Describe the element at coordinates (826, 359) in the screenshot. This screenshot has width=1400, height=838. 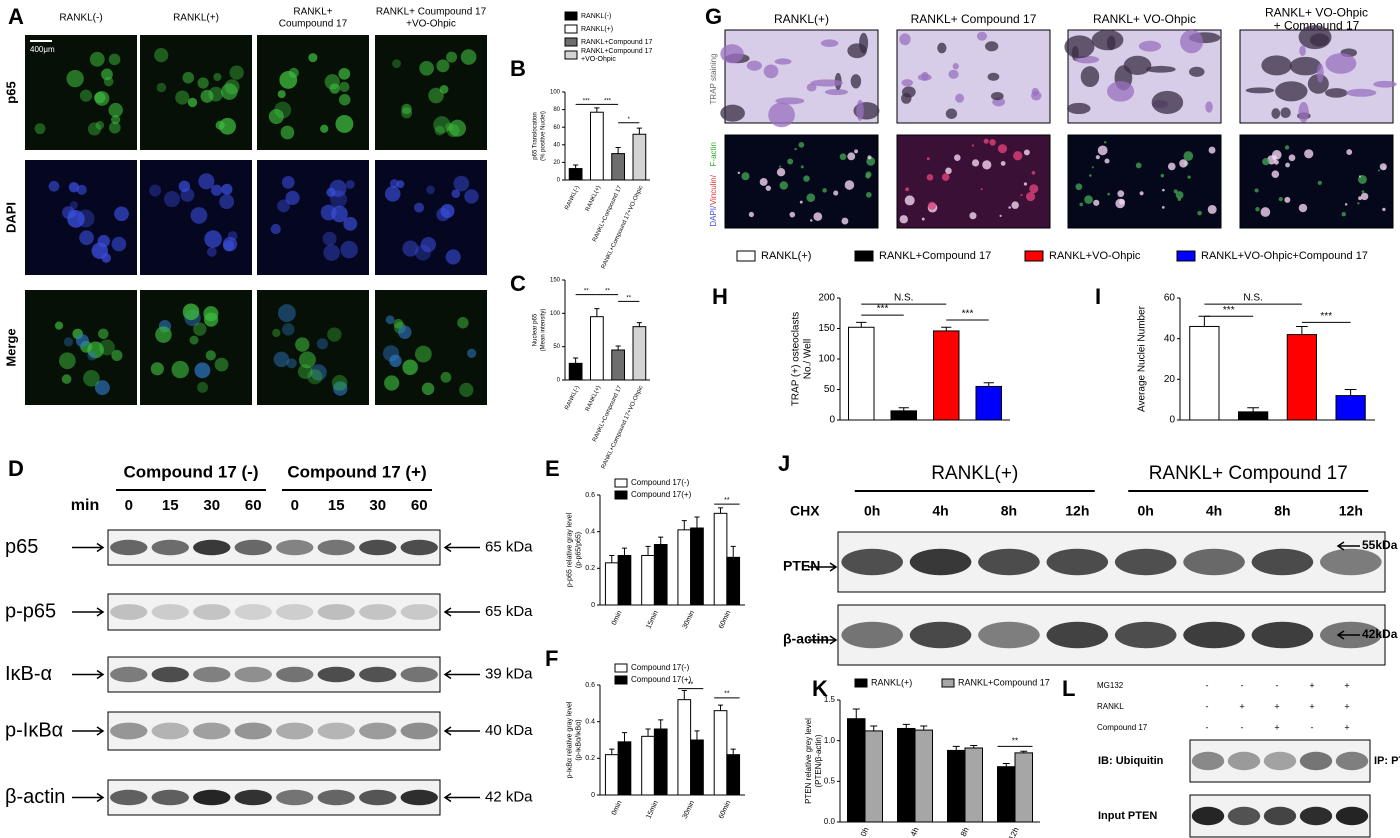
I see `y-tick-label: 100` at that location.